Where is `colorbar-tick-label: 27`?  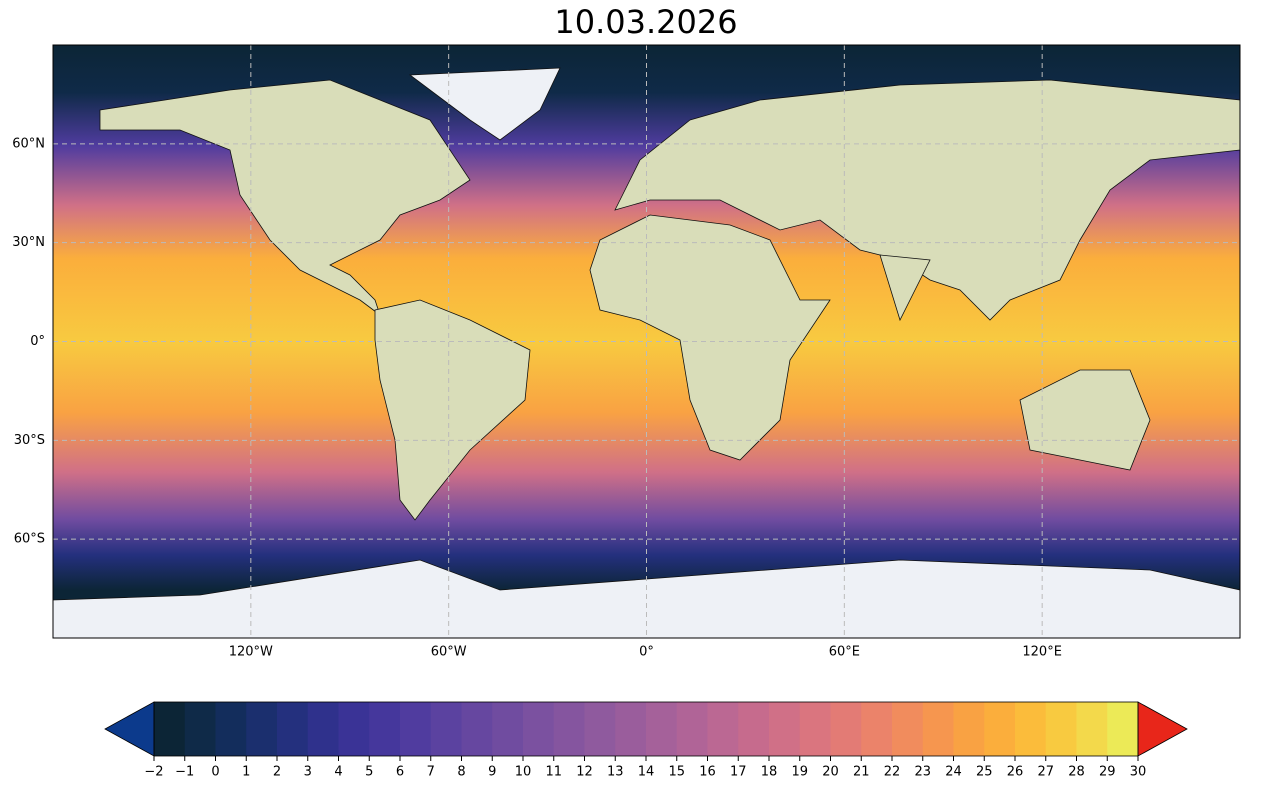 colorbar-tick-label: 27 is located at coordinates (1045, 772).